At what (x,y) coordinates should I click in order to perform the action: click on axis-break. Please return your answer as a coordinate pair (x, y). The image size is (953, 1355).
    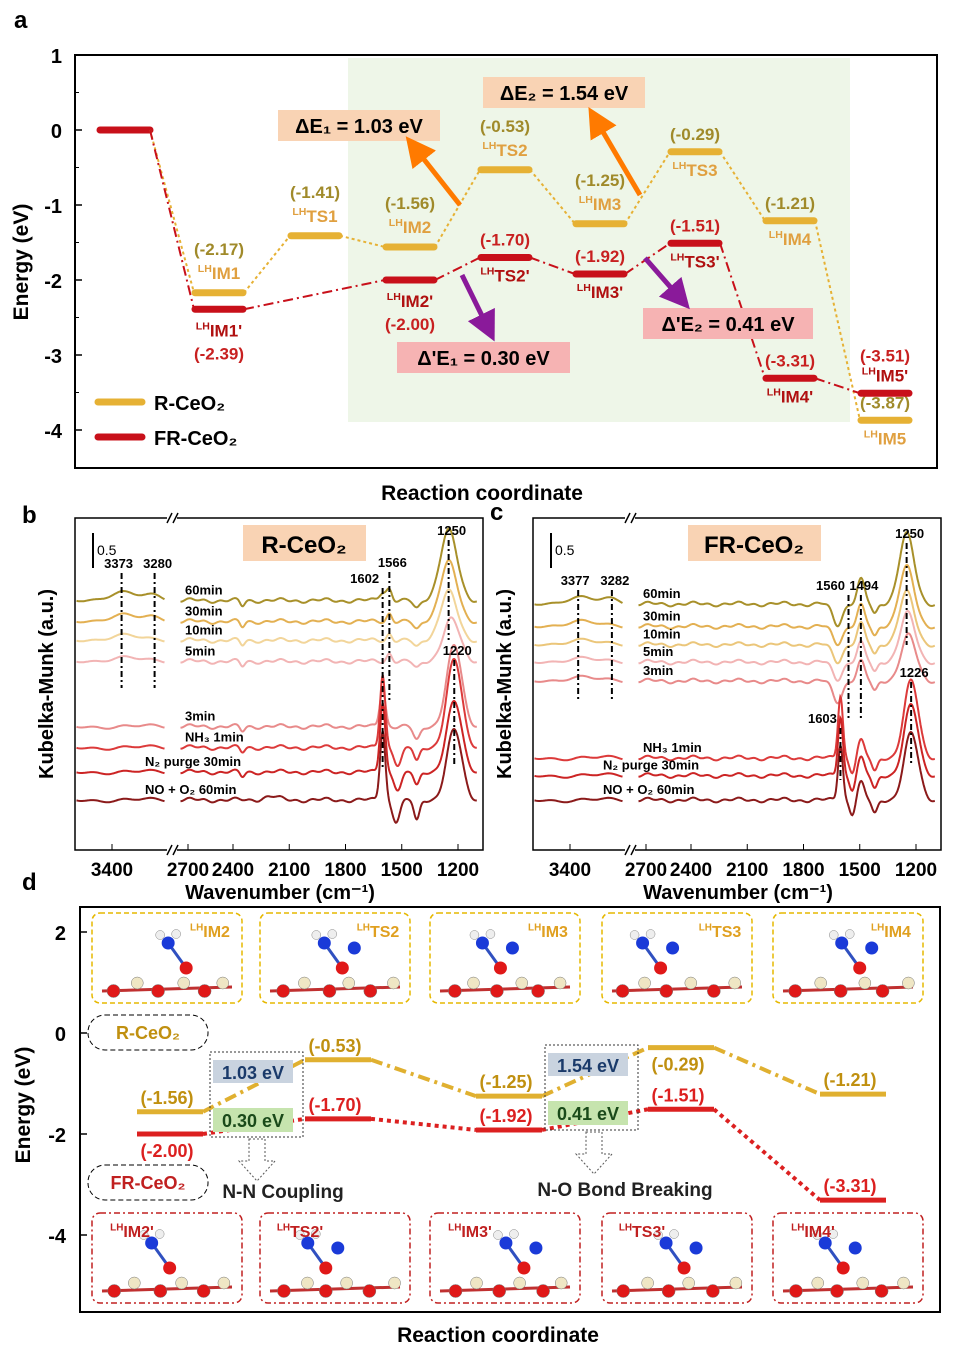
    Looking at the image, I should click on (630, 850).